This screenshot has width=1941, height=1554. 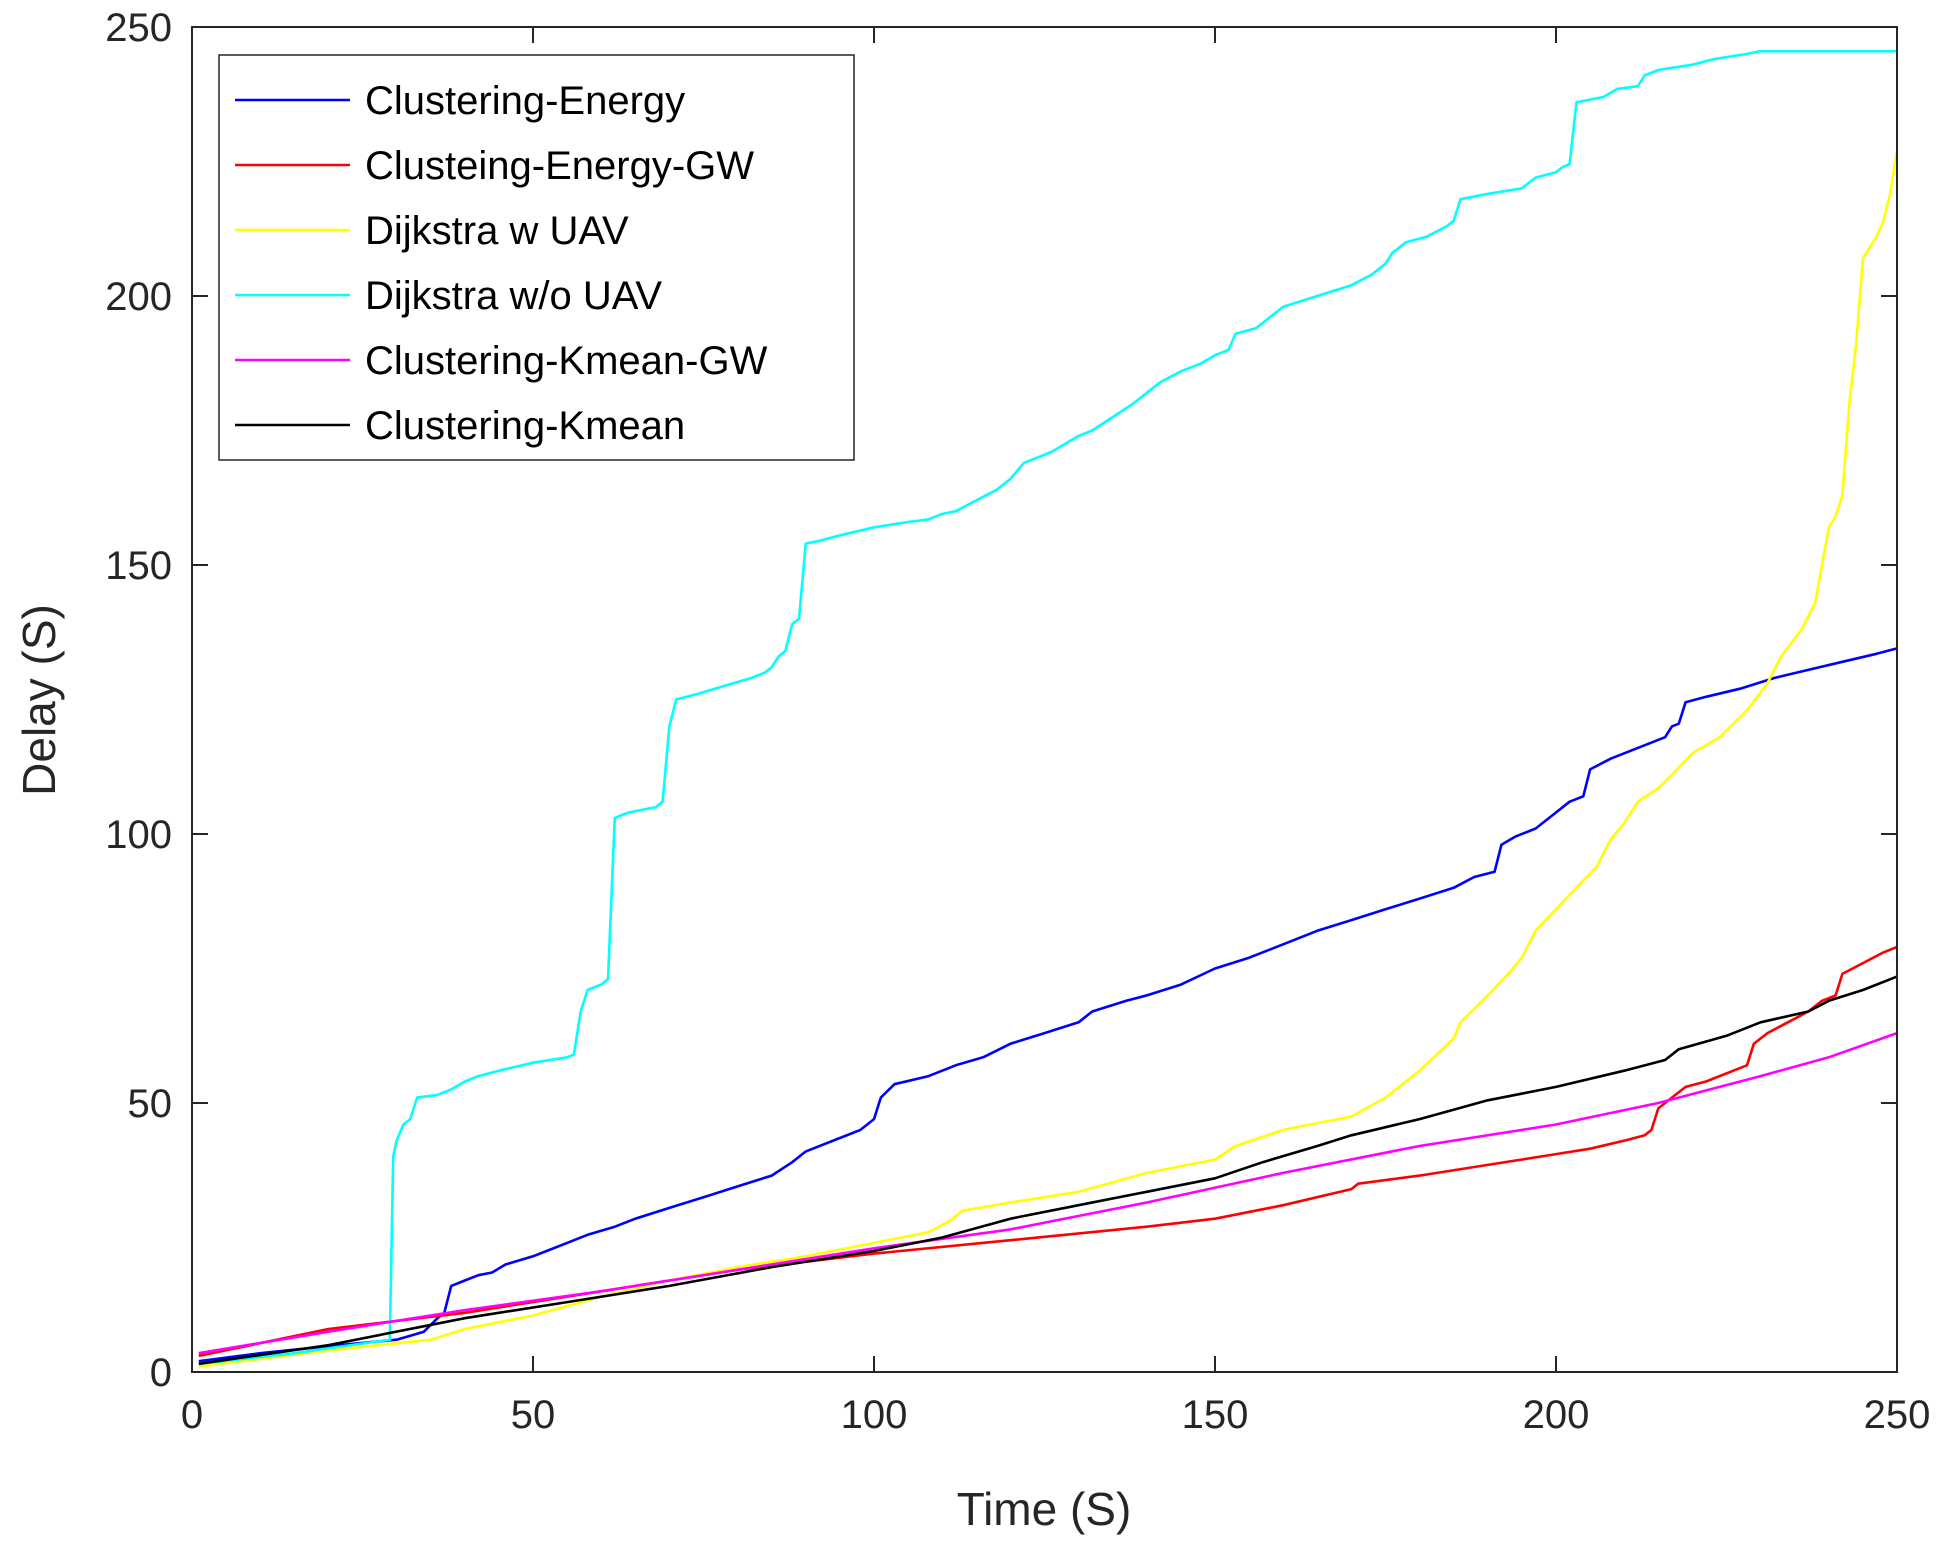 I want to click on legend-label: Clusteing-Energy-GW, so click(x=559, y=166).